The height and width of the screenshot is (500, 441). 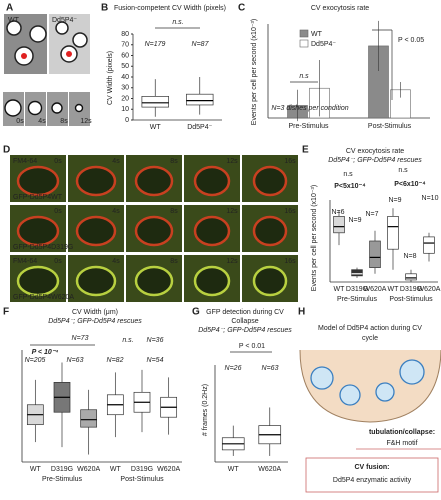 I want to click on y-axis-label: Events per cell per second (x10⁻³), so click(x=314, y=238).